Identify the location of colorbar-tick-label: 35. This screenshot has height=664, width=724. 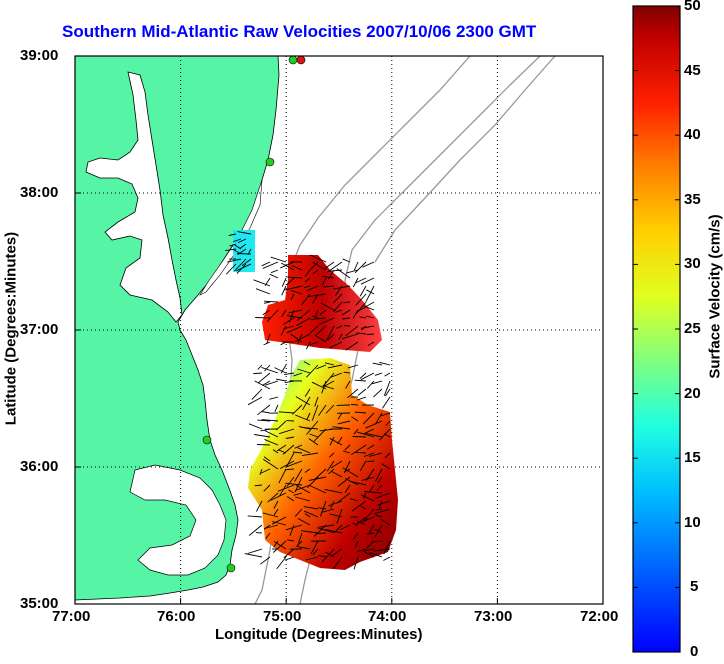
(692, 199).